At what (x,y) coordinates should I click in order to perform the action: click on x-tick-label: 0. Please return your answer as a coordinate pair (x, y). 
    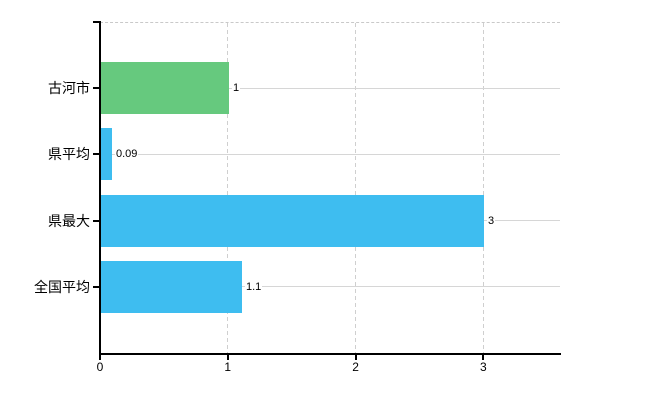
    Looking at the image, I should click on (100, 367).